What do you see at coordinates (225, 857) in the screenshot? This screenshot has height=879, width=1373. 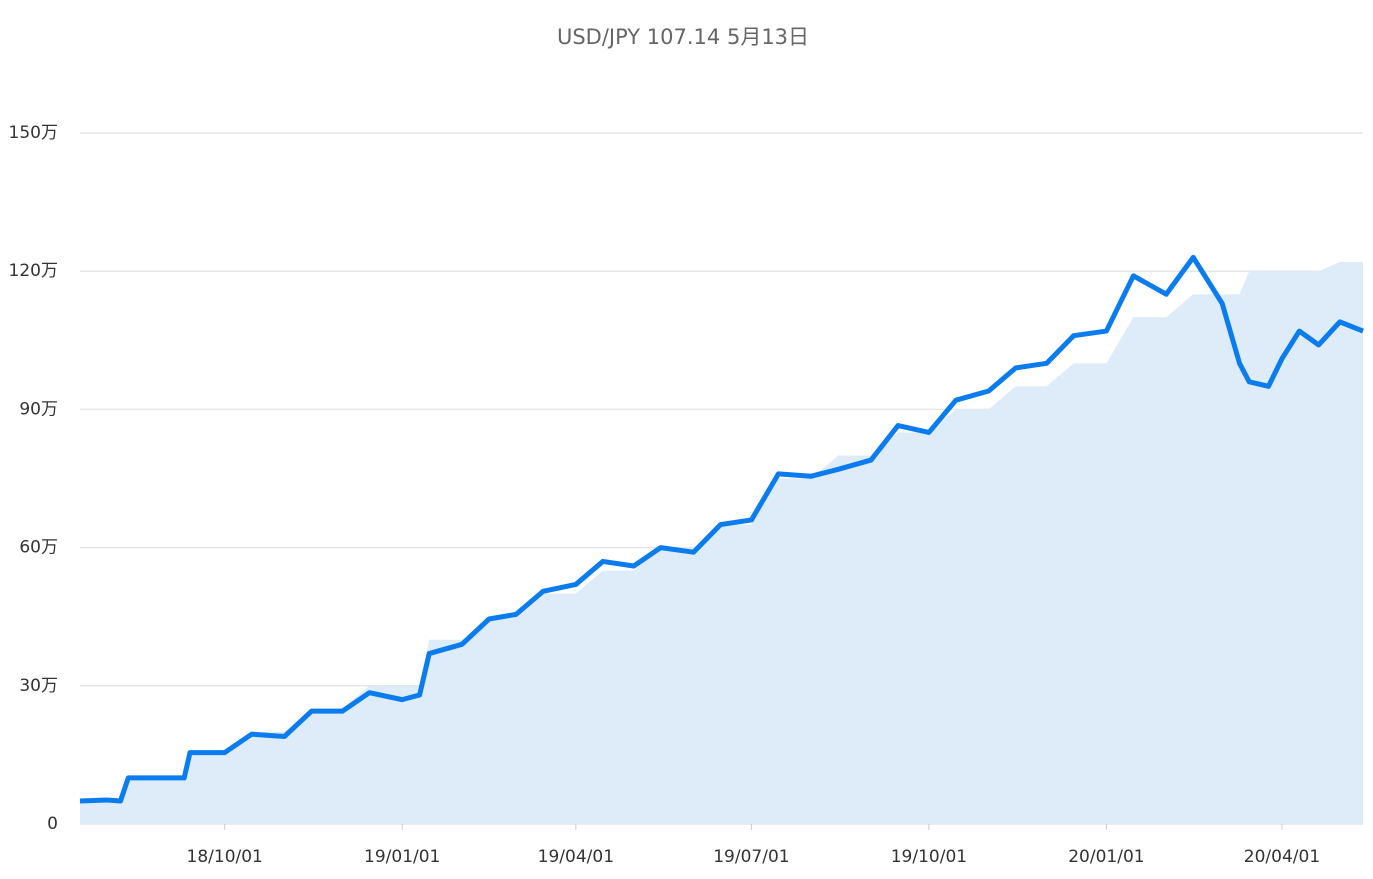 I see `x-tick-label: 18/10/01` at bounding box center [225, 857].